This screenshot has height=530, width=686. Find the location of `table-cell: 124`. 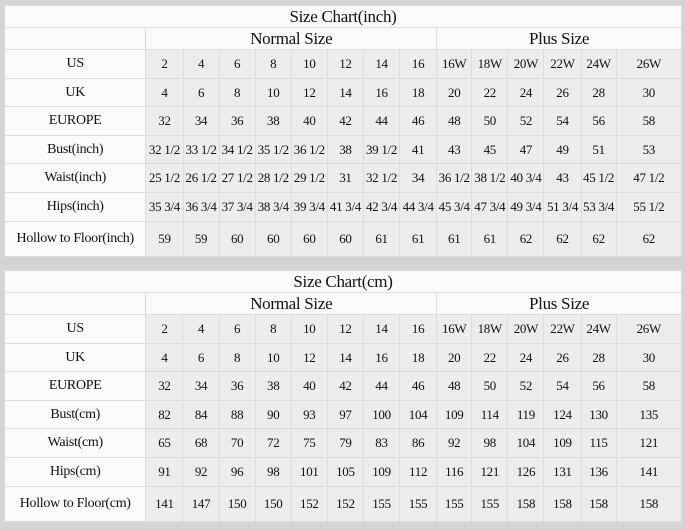

table-cell: 124 is located at coordinates (562, 414).